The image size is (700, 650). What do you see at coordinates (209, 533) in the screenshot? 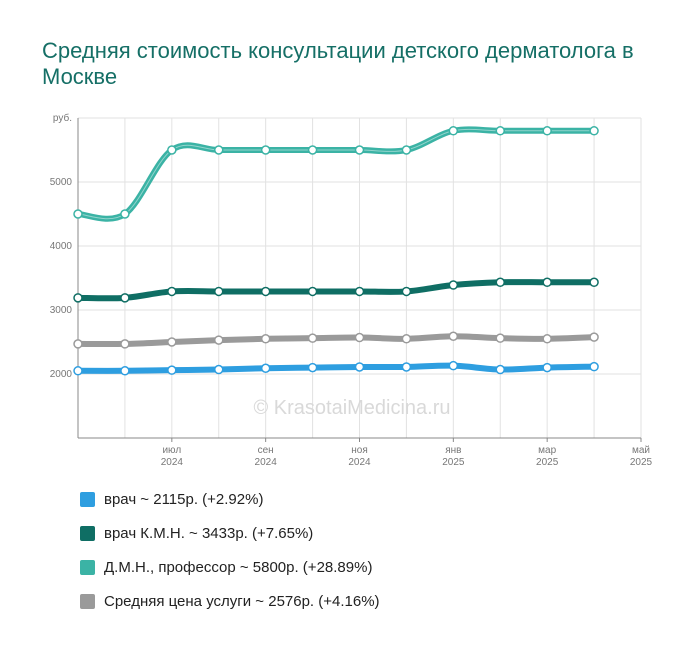
I see `legend-label: врач К.М.Н. ~ 3433р. (+7.65%)` at bounding box center [209, 533].